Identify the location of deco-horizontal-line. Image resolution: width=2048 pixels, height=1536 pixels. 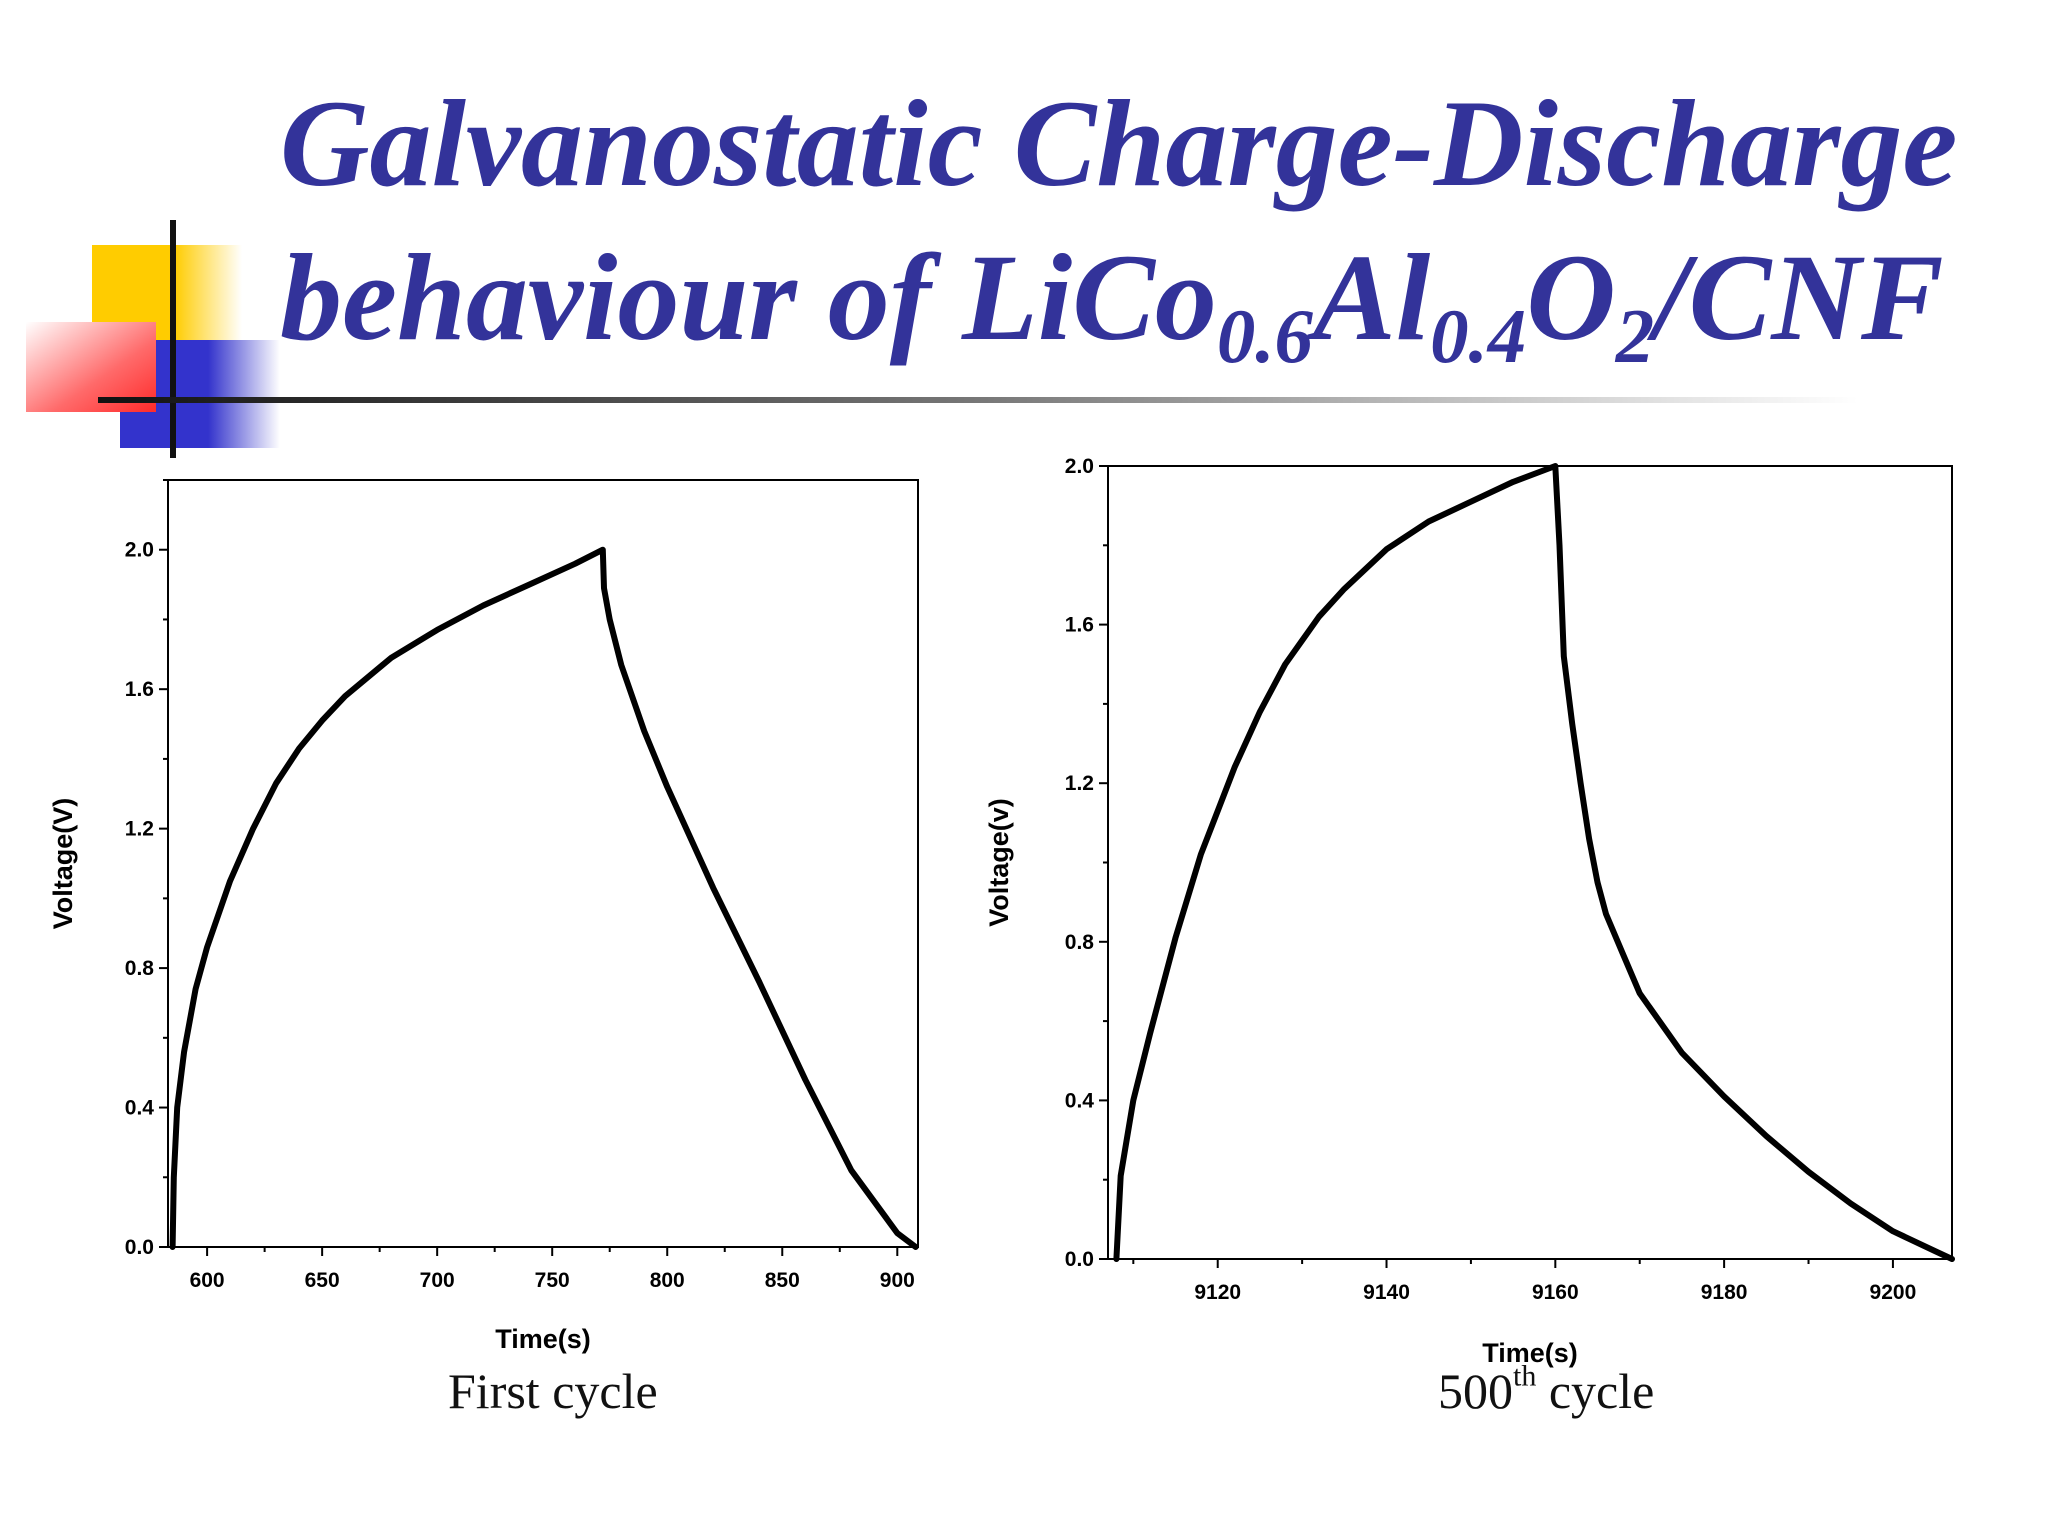
(978, 400).